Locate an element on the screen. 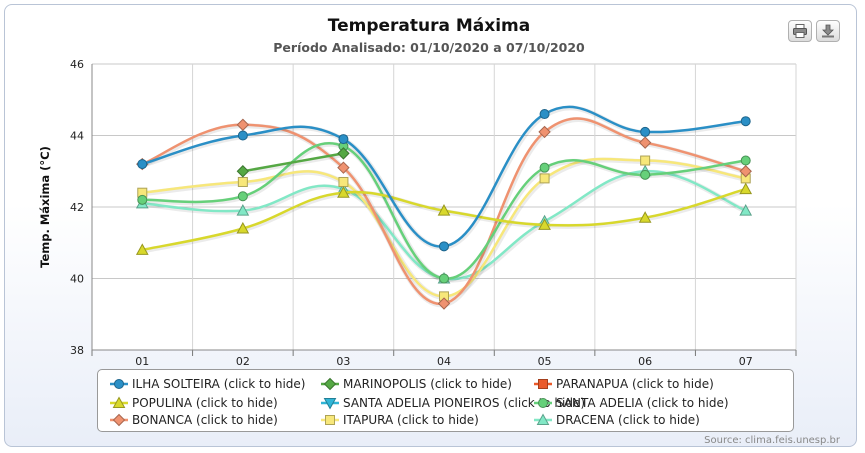 The height and width of the screenshot is (453, 865). legend-item-dracena: DRACENA (click to hide) is located at coordinates (617, 420).